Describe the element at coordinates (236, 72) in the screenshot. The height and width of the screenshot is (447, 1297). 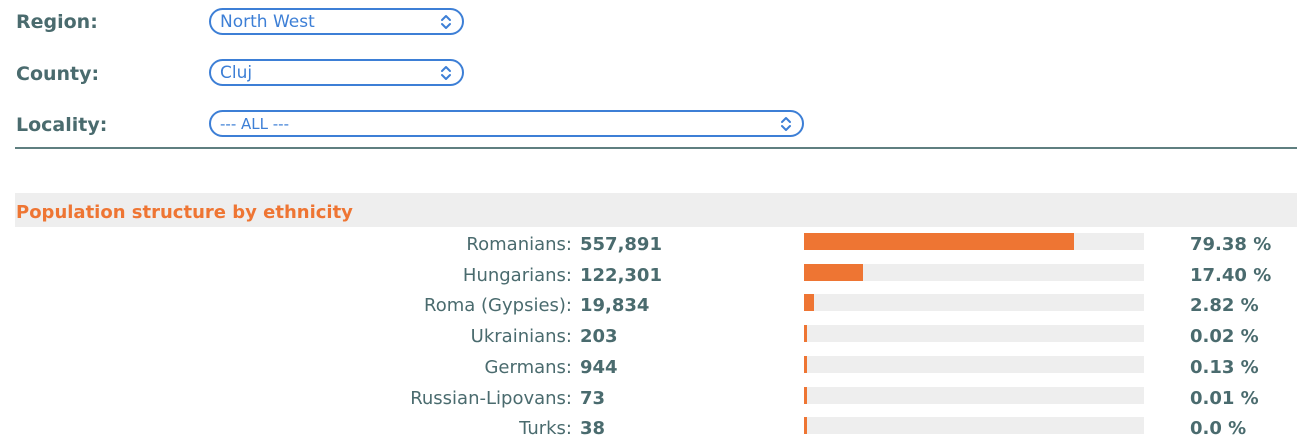
I see `county-select-value: Cluj` at that location.